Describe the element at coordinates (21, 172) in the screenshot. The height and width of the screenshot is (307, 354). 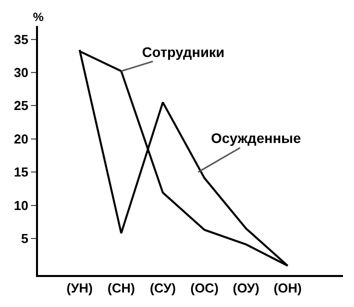
I see `y-tick-label: 15` at that location.